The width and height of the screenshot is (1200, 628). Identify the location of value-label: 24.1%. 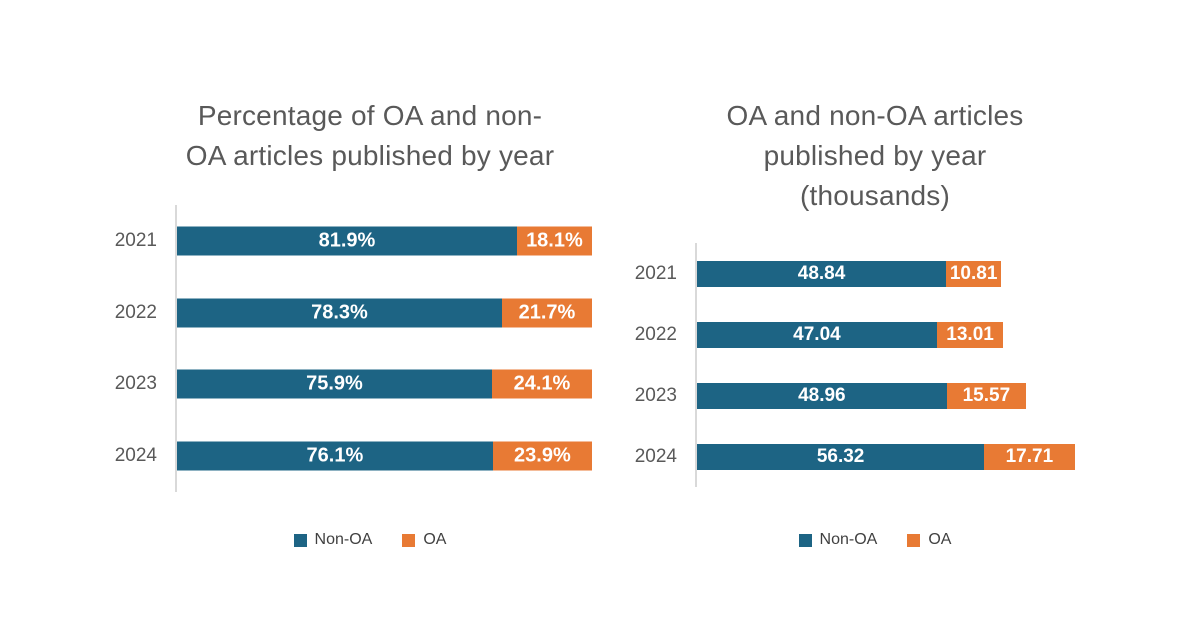
(542, 383).